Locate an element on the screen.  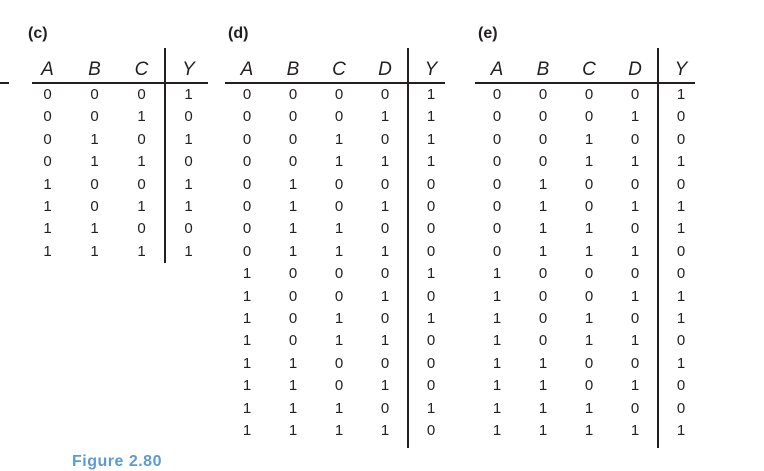
table-row: 0 1 1 1 0 is located at coordinates (339, 252).